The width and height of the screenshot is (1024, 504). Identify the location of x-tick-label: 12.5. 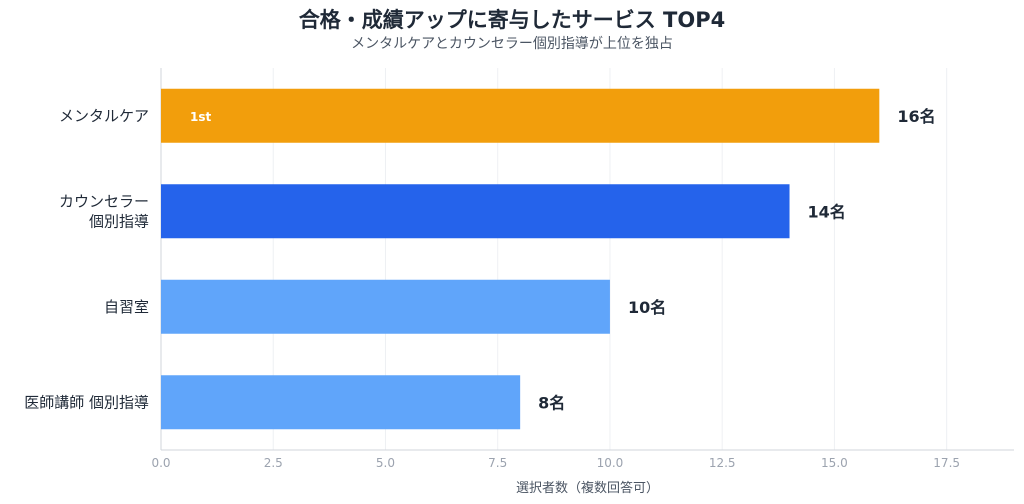
(722, 463).